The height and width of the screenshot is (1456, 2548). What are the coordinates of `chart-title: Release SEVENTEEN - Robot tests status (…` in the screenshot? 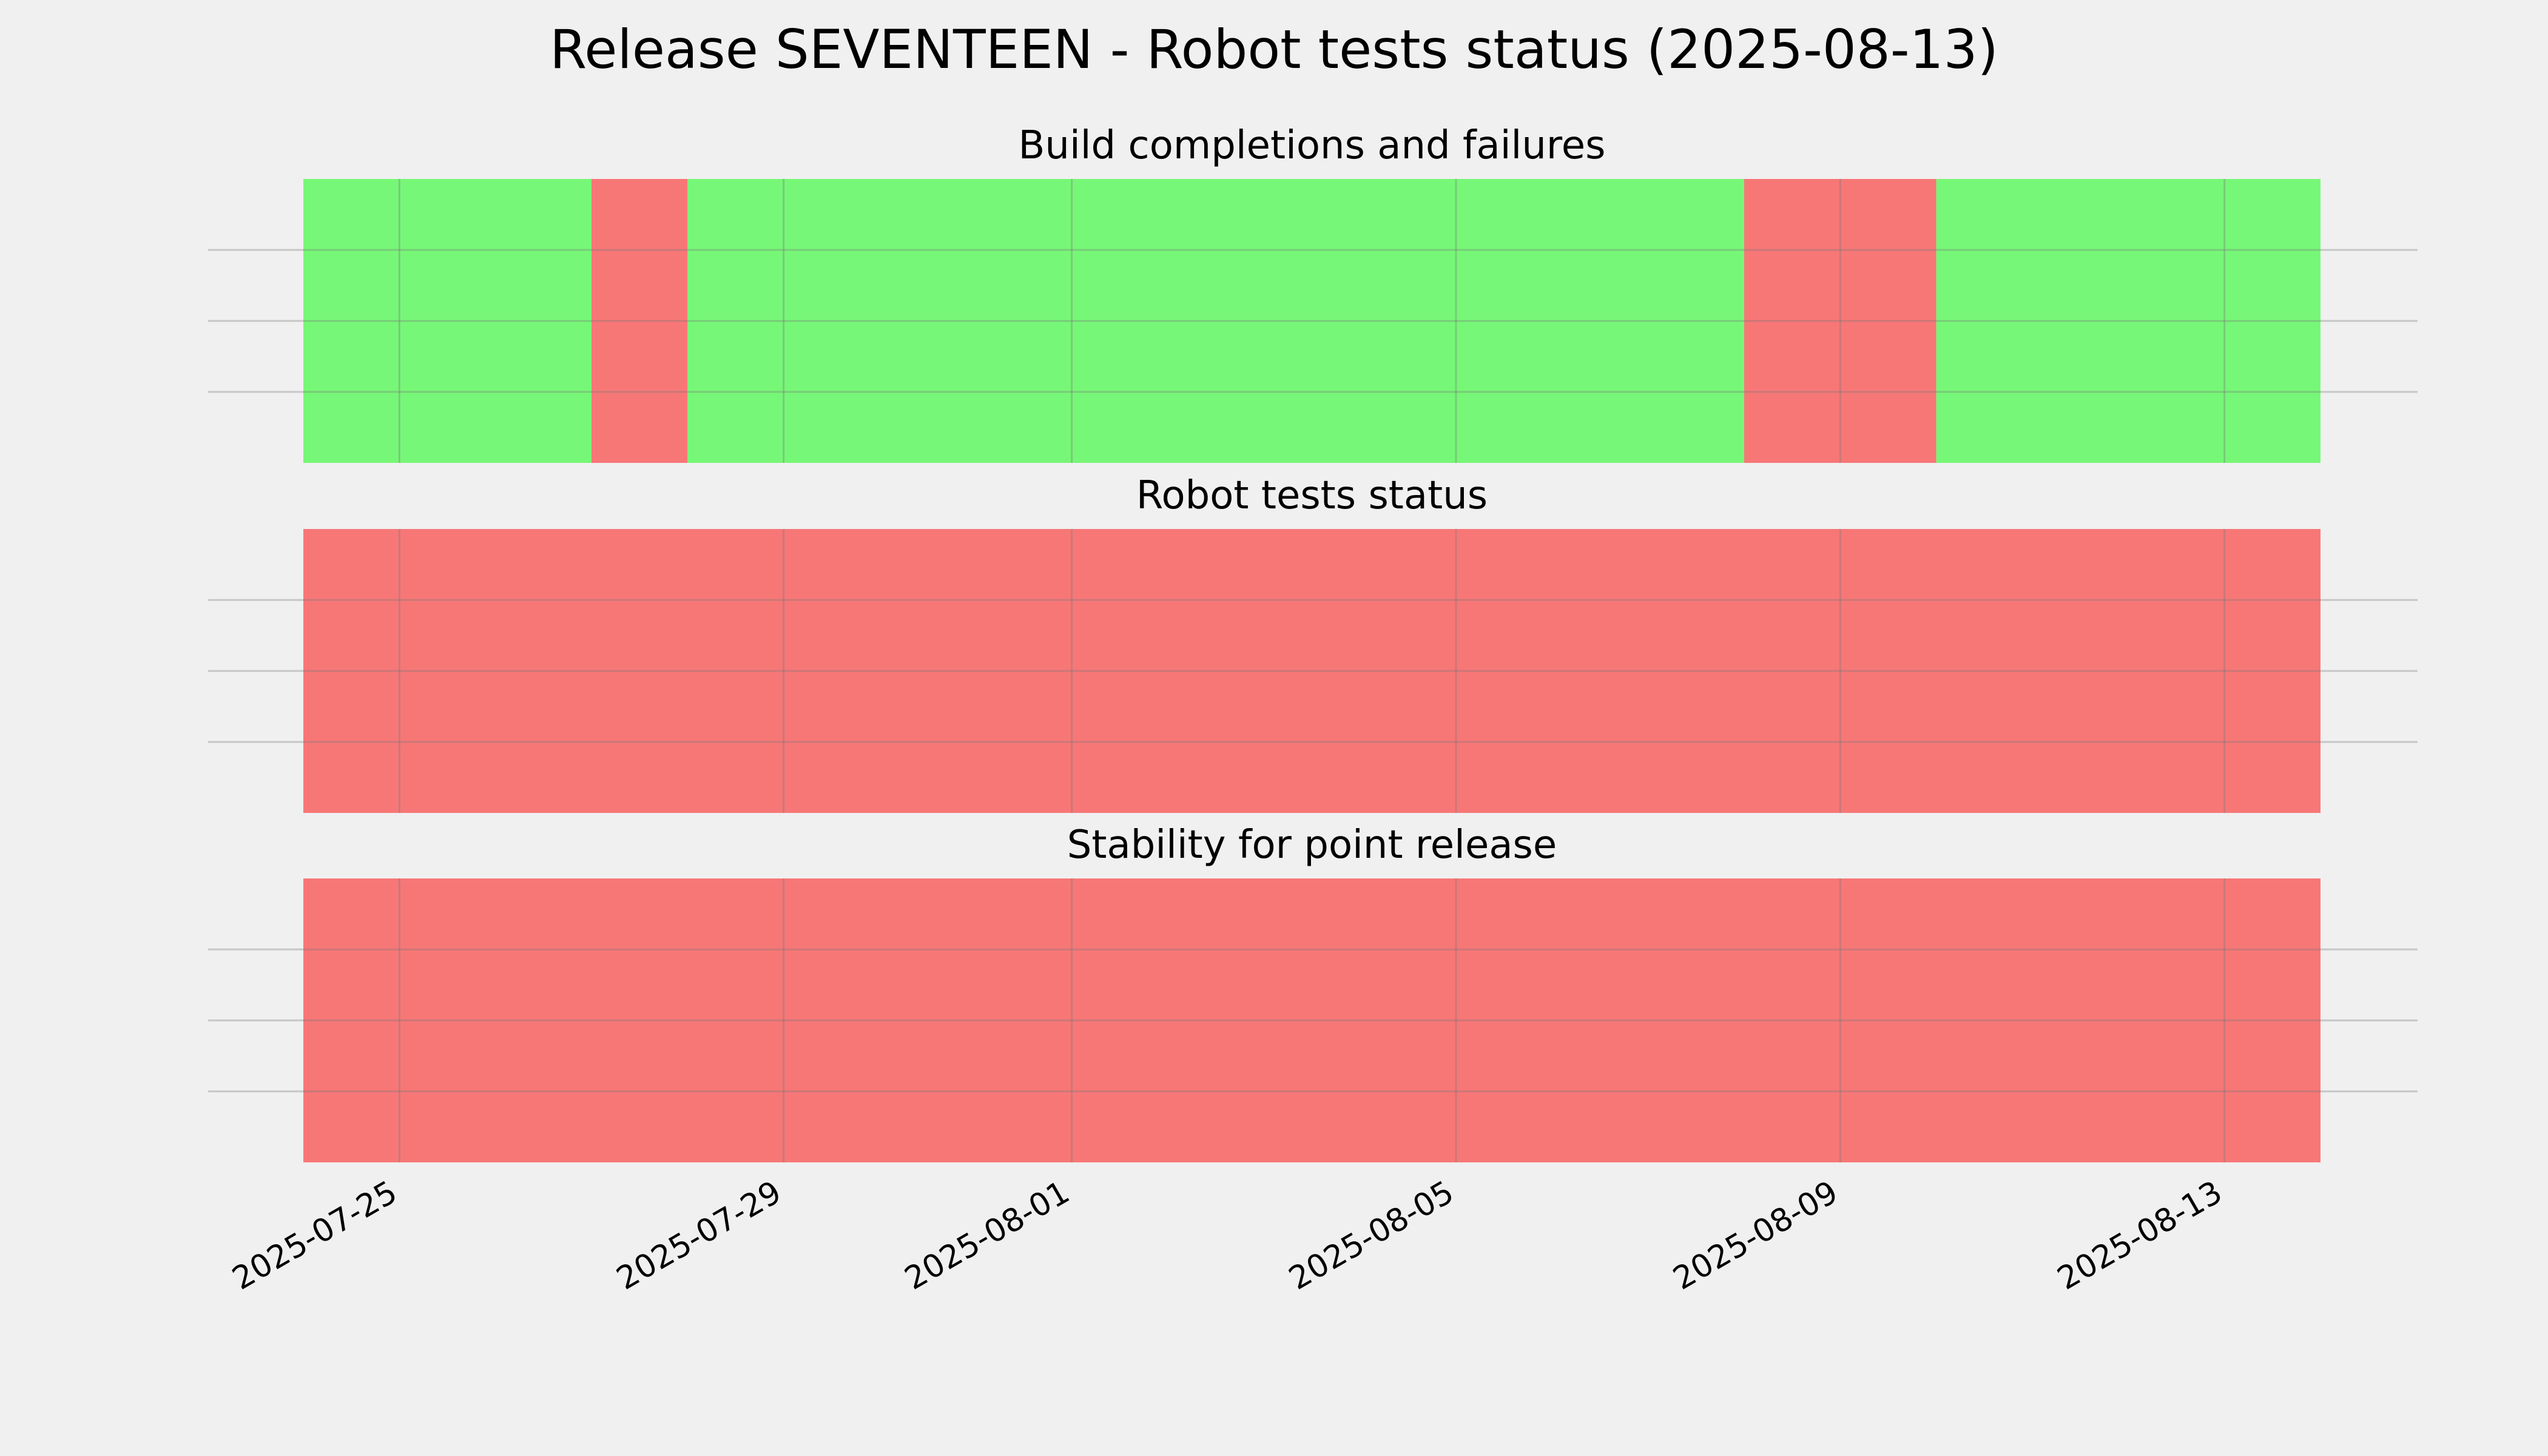 It's located at (1274, 49).